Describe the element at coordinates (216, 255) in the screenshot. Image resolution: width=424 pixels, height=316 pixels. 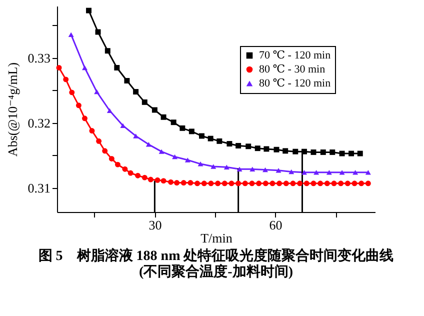
I see `text: 图 5 树脂溶液 188 nm 处特征吸光度随聚合时间变化曲线` at that location.